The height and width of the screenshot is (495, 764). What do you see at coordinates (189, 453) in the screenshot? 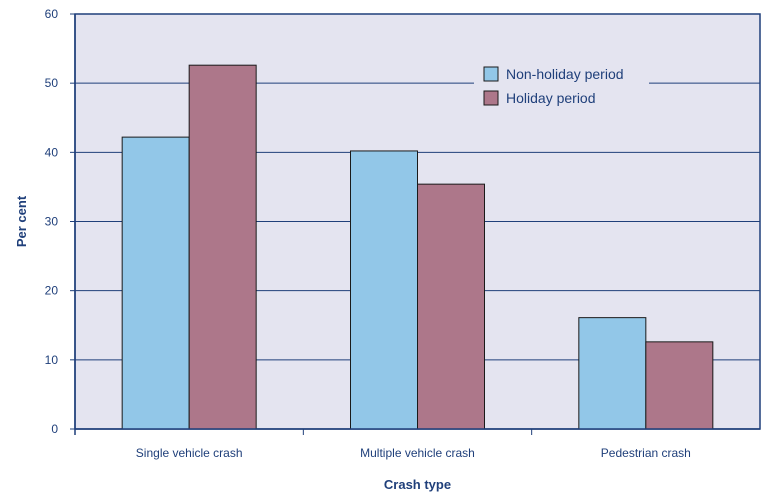
I see `x-tick-label: Single vehicle crash` at bounding box center [189, 453].